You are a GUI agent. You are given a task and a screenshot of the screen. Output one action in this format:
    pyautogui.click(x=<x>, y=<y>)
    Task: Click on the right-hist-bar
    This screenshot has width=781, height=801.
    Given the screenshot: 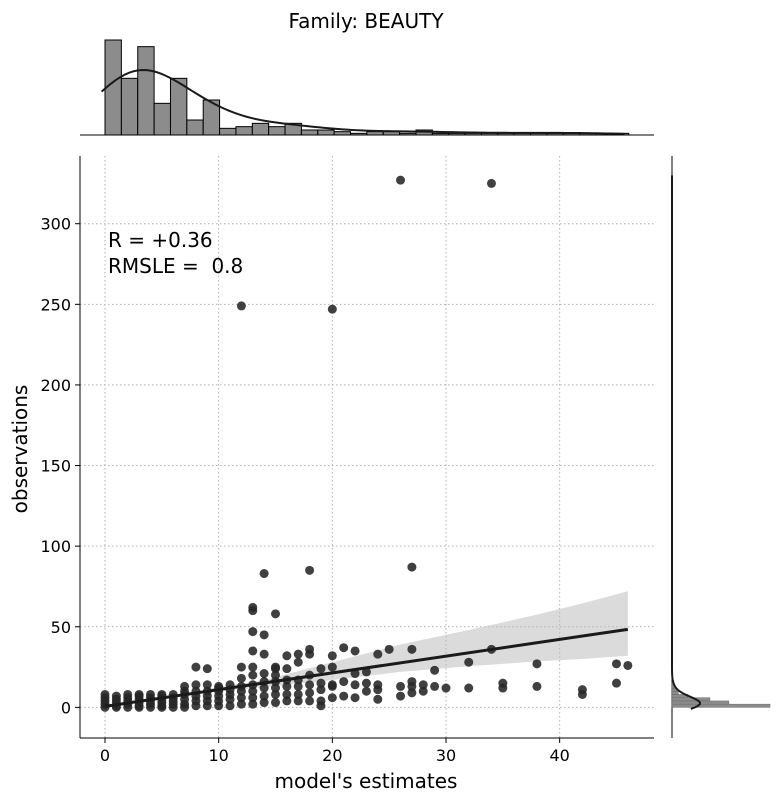 What is the action you would take?
    pyautogui.click(x=721, y=705)
    